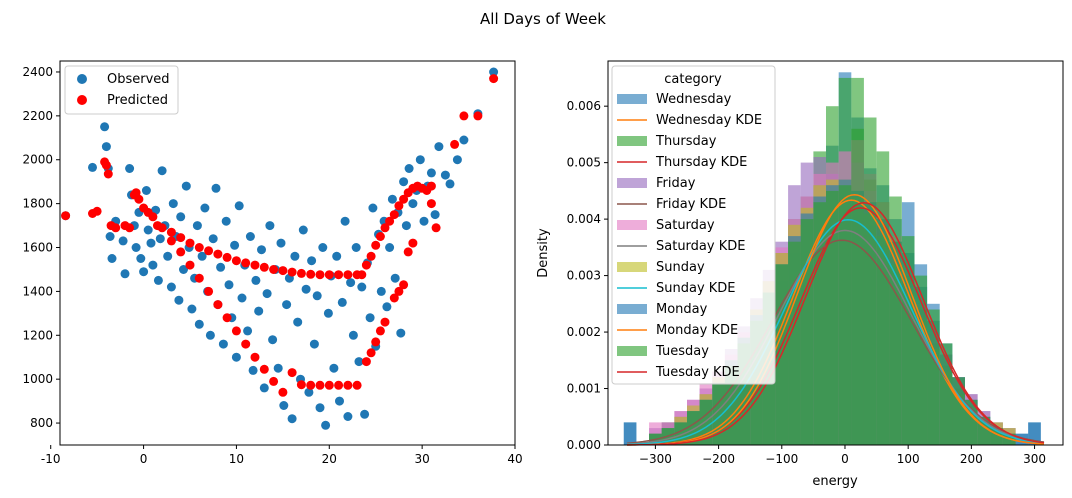 The height and width of the screenshot is (498, 1072). What do you see at coordinates (709, 120) in the screenshot?
I see `legend-label: Wednesday KDE` at bounding box center [709, 120].